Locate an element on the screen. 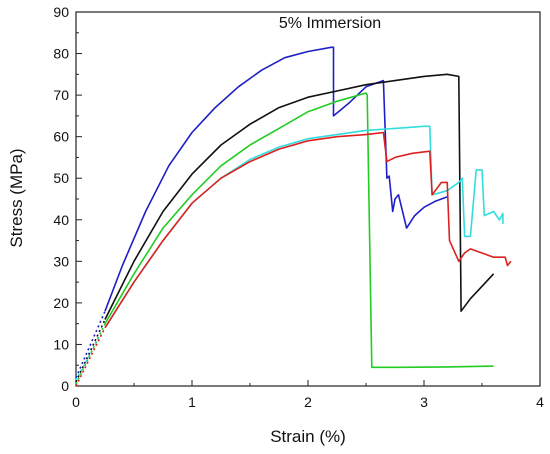 The width and height of the screenshot is (550, 454). y-tick-label: 10 is located at coordinates (61, 344).